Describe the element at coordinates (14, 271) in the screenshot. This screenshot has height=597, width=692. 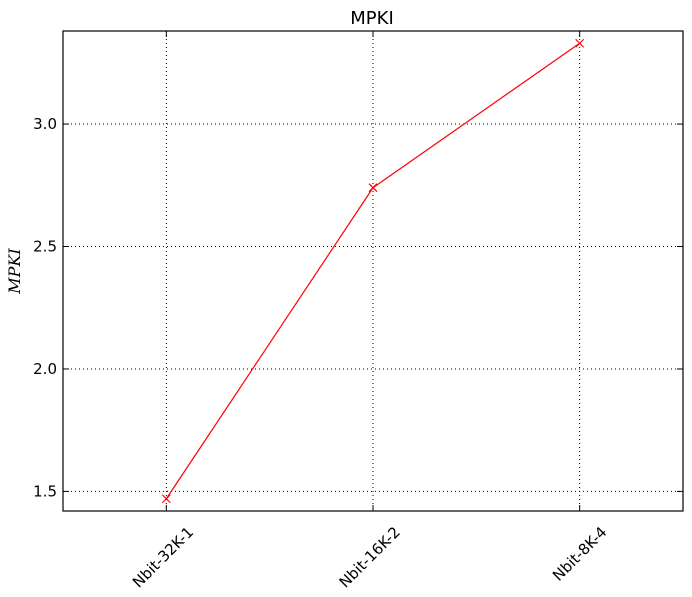
I see `y-axis-label: MPKI` at that location.